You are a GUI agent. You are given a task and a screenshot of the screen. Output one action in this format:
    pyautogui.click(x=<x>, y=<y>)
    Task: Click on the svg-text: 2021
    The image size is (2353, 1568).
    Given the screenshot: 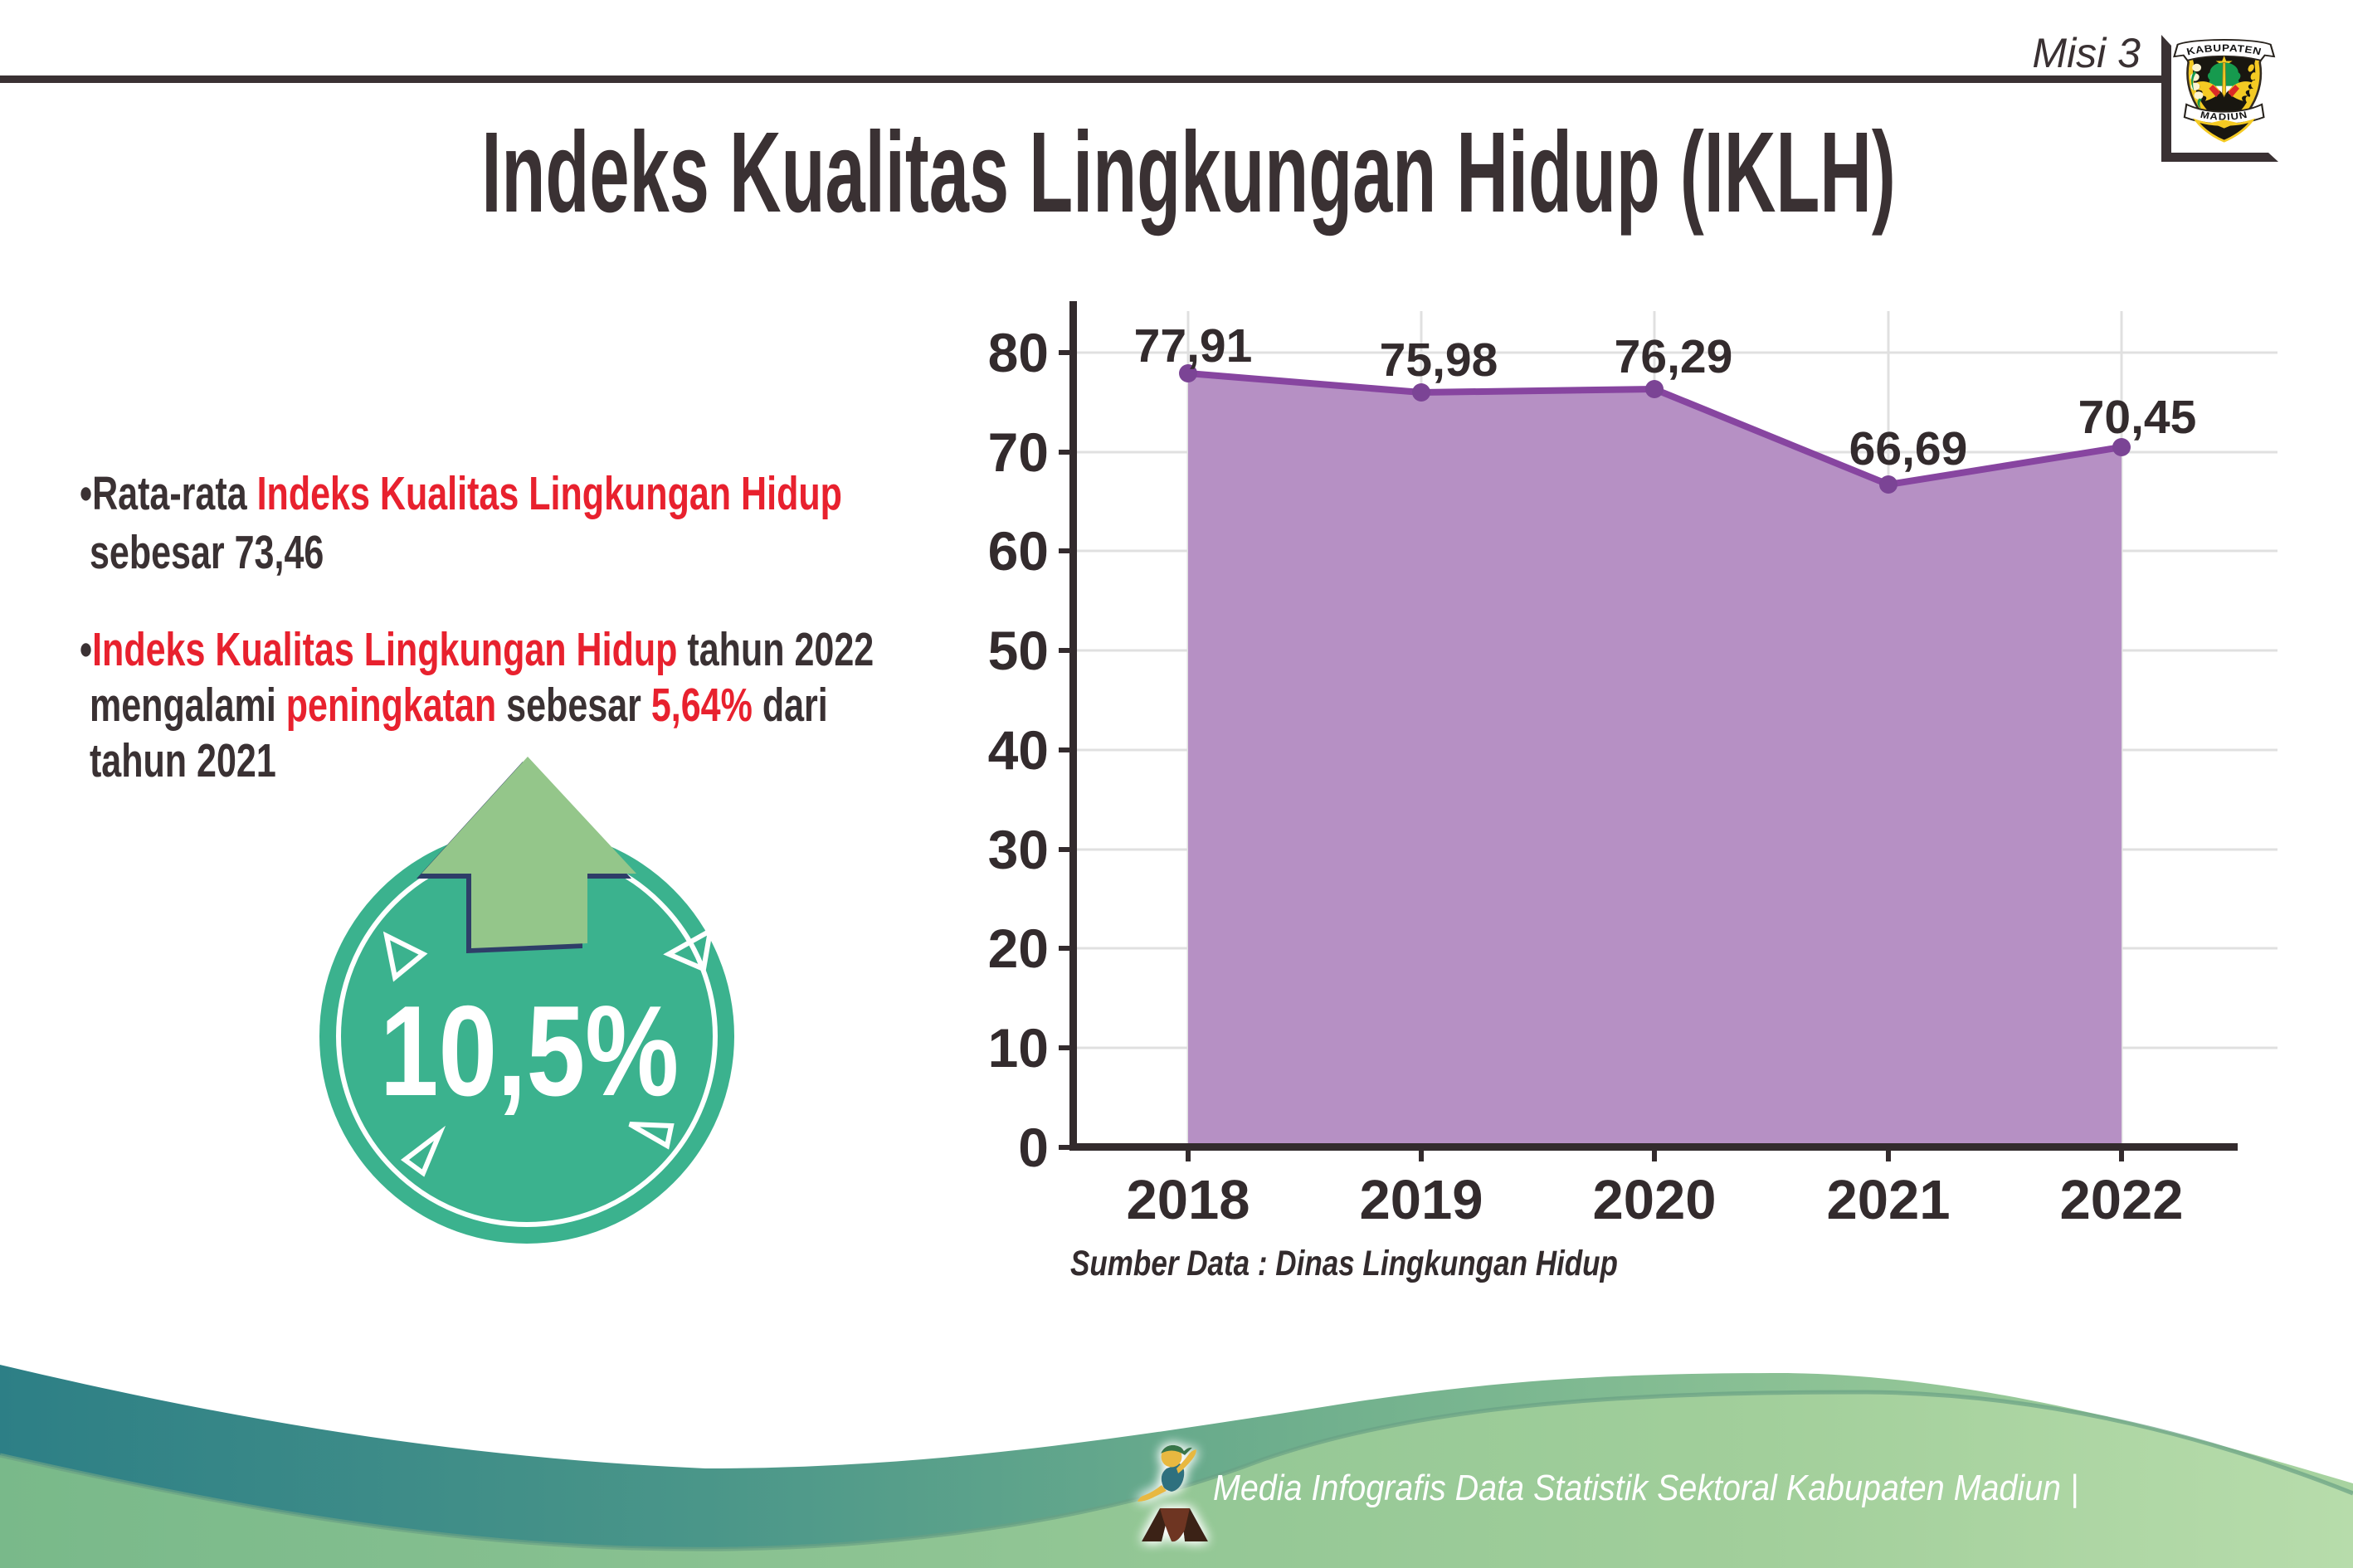 What is the action you would take?
    pyautogui.click(x=1888, y=1200)
    